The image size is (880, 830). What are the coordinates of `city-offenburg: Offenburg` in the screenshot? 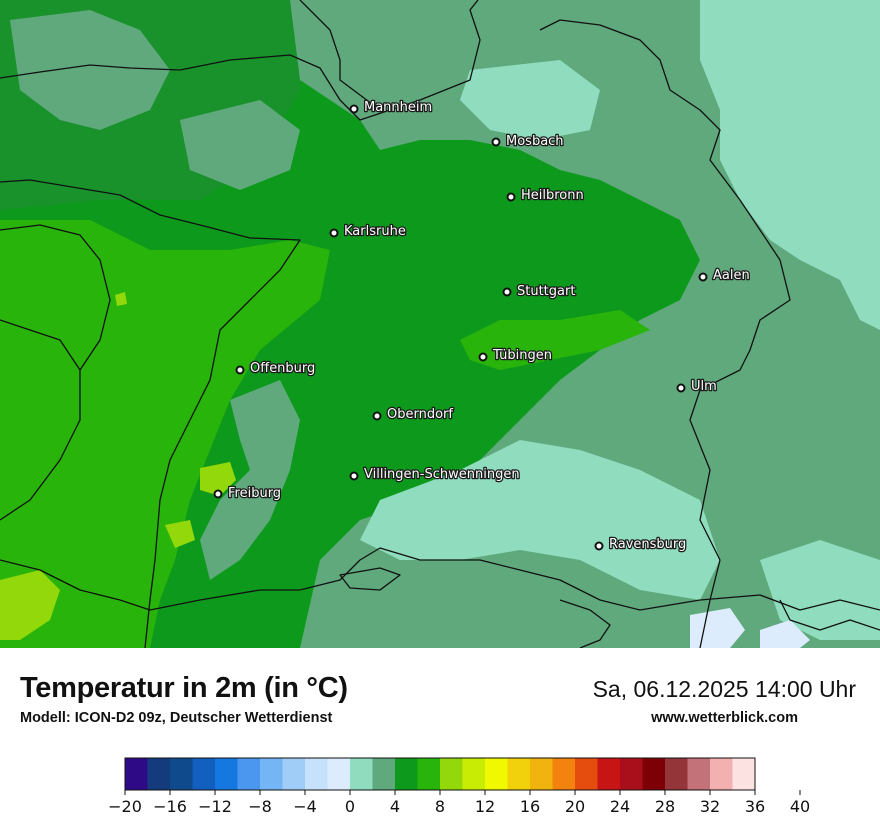 It's located at (276, 368).